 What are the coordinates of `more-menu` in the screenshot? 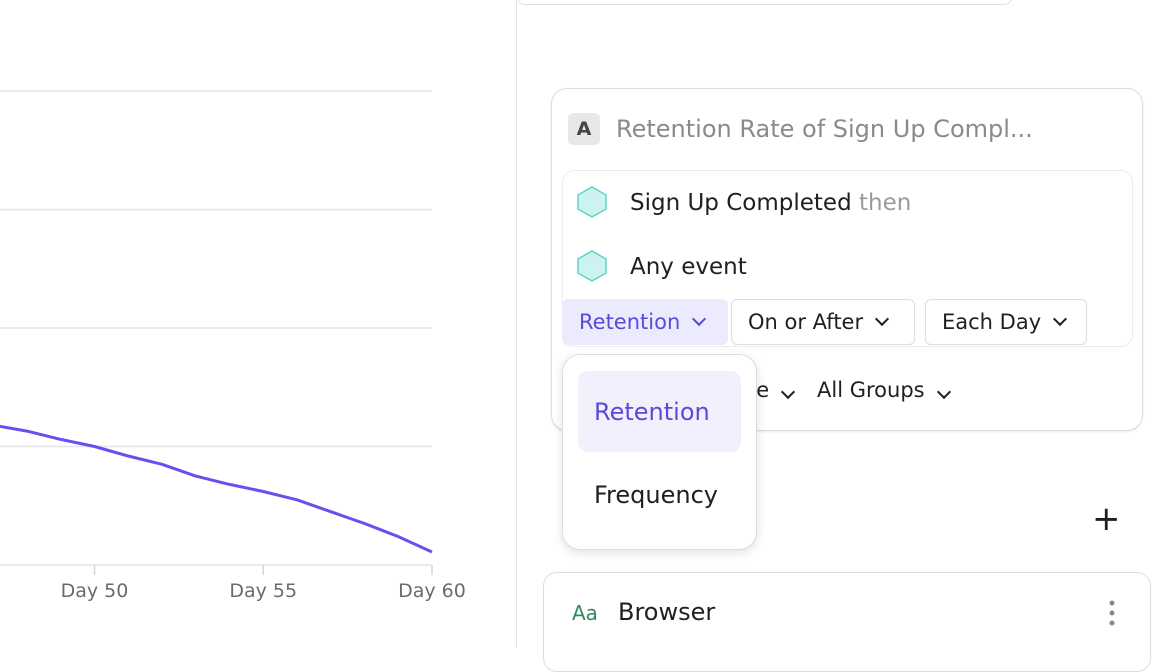 It's located at (1112, 614).